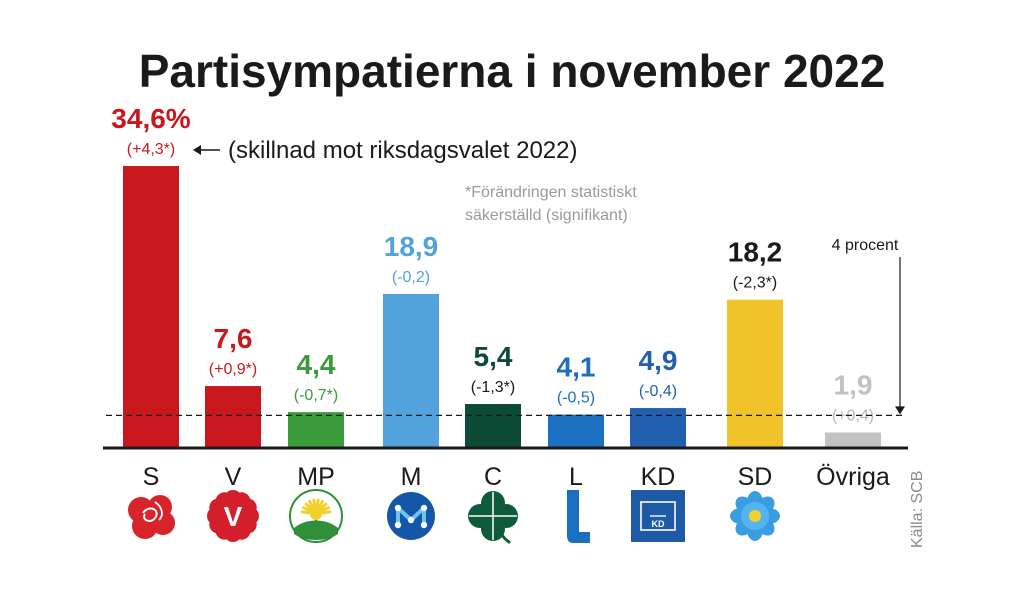 This screenshot has width=1024, height=600. I want to click on change-explanation: (skillnad mot riksdagsvalet 2022), so click(403, 150).